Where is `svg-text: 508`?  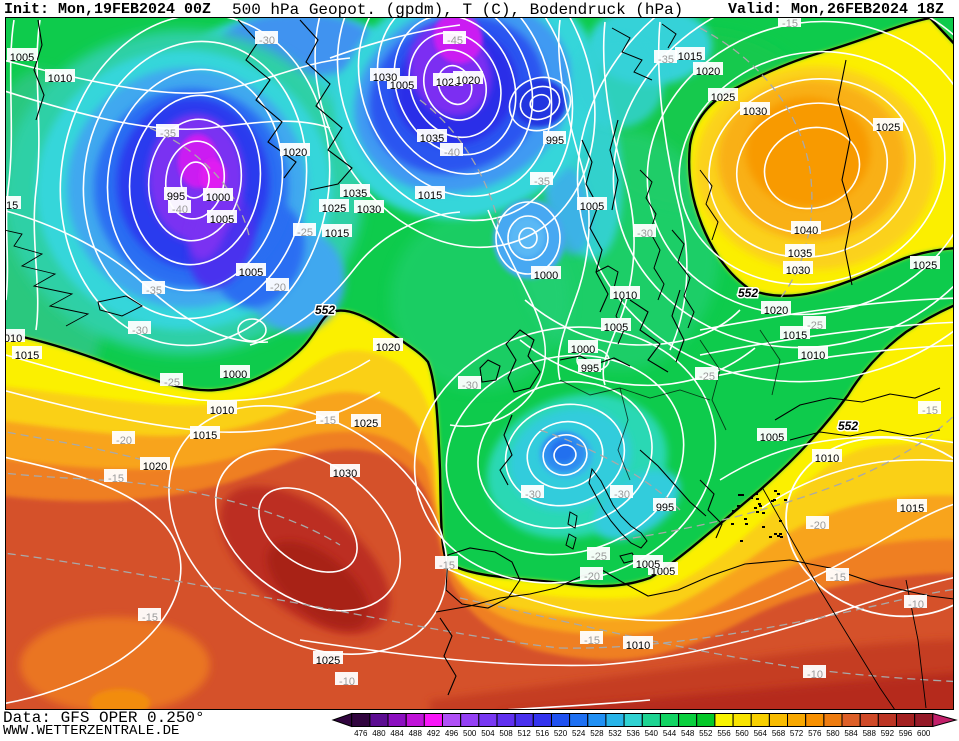 svg-text: 508 is located at coordinates (506, 733).